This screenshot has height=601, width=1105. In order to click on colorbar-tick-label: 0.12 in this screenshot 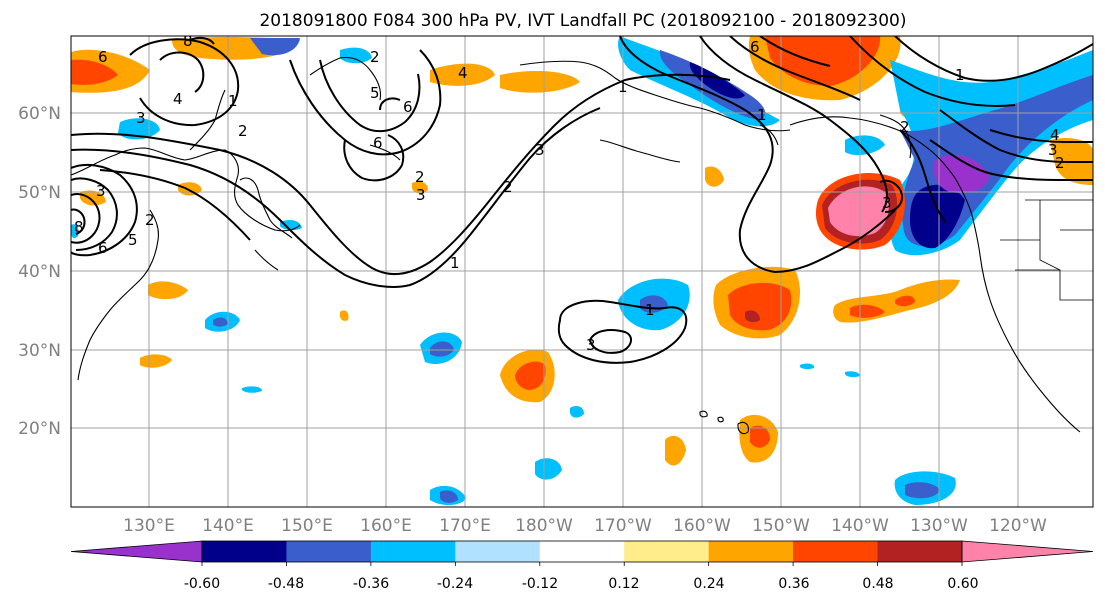, I will do `click(623, 584)`.